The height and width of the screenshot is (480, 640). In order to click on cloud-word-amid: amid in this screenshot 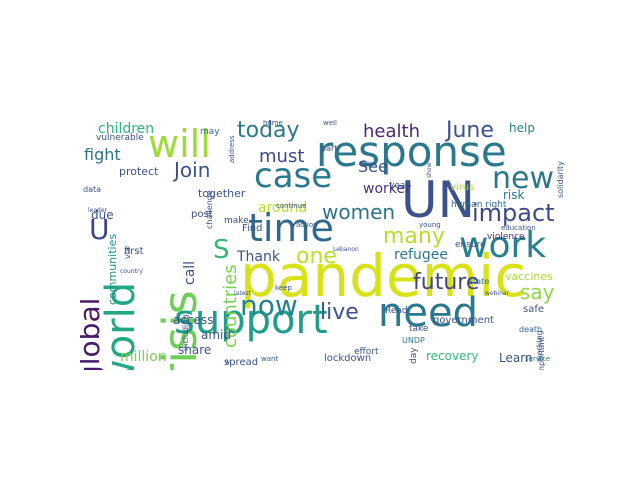, I will do `click(216, 335)`.